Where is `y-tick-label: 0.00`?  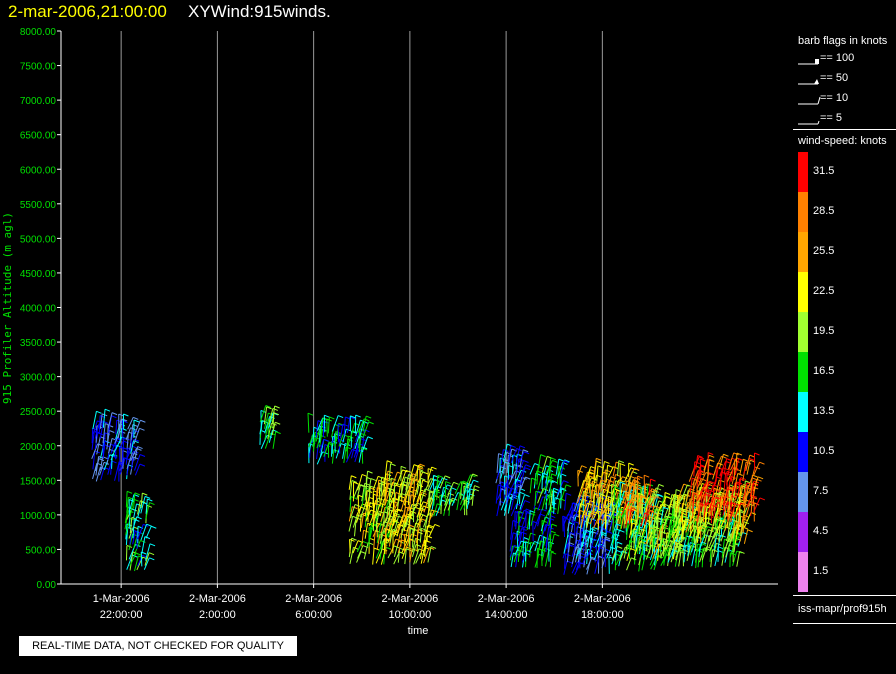
y-tick-label: 0.00 is located at coordinates (47, 585).